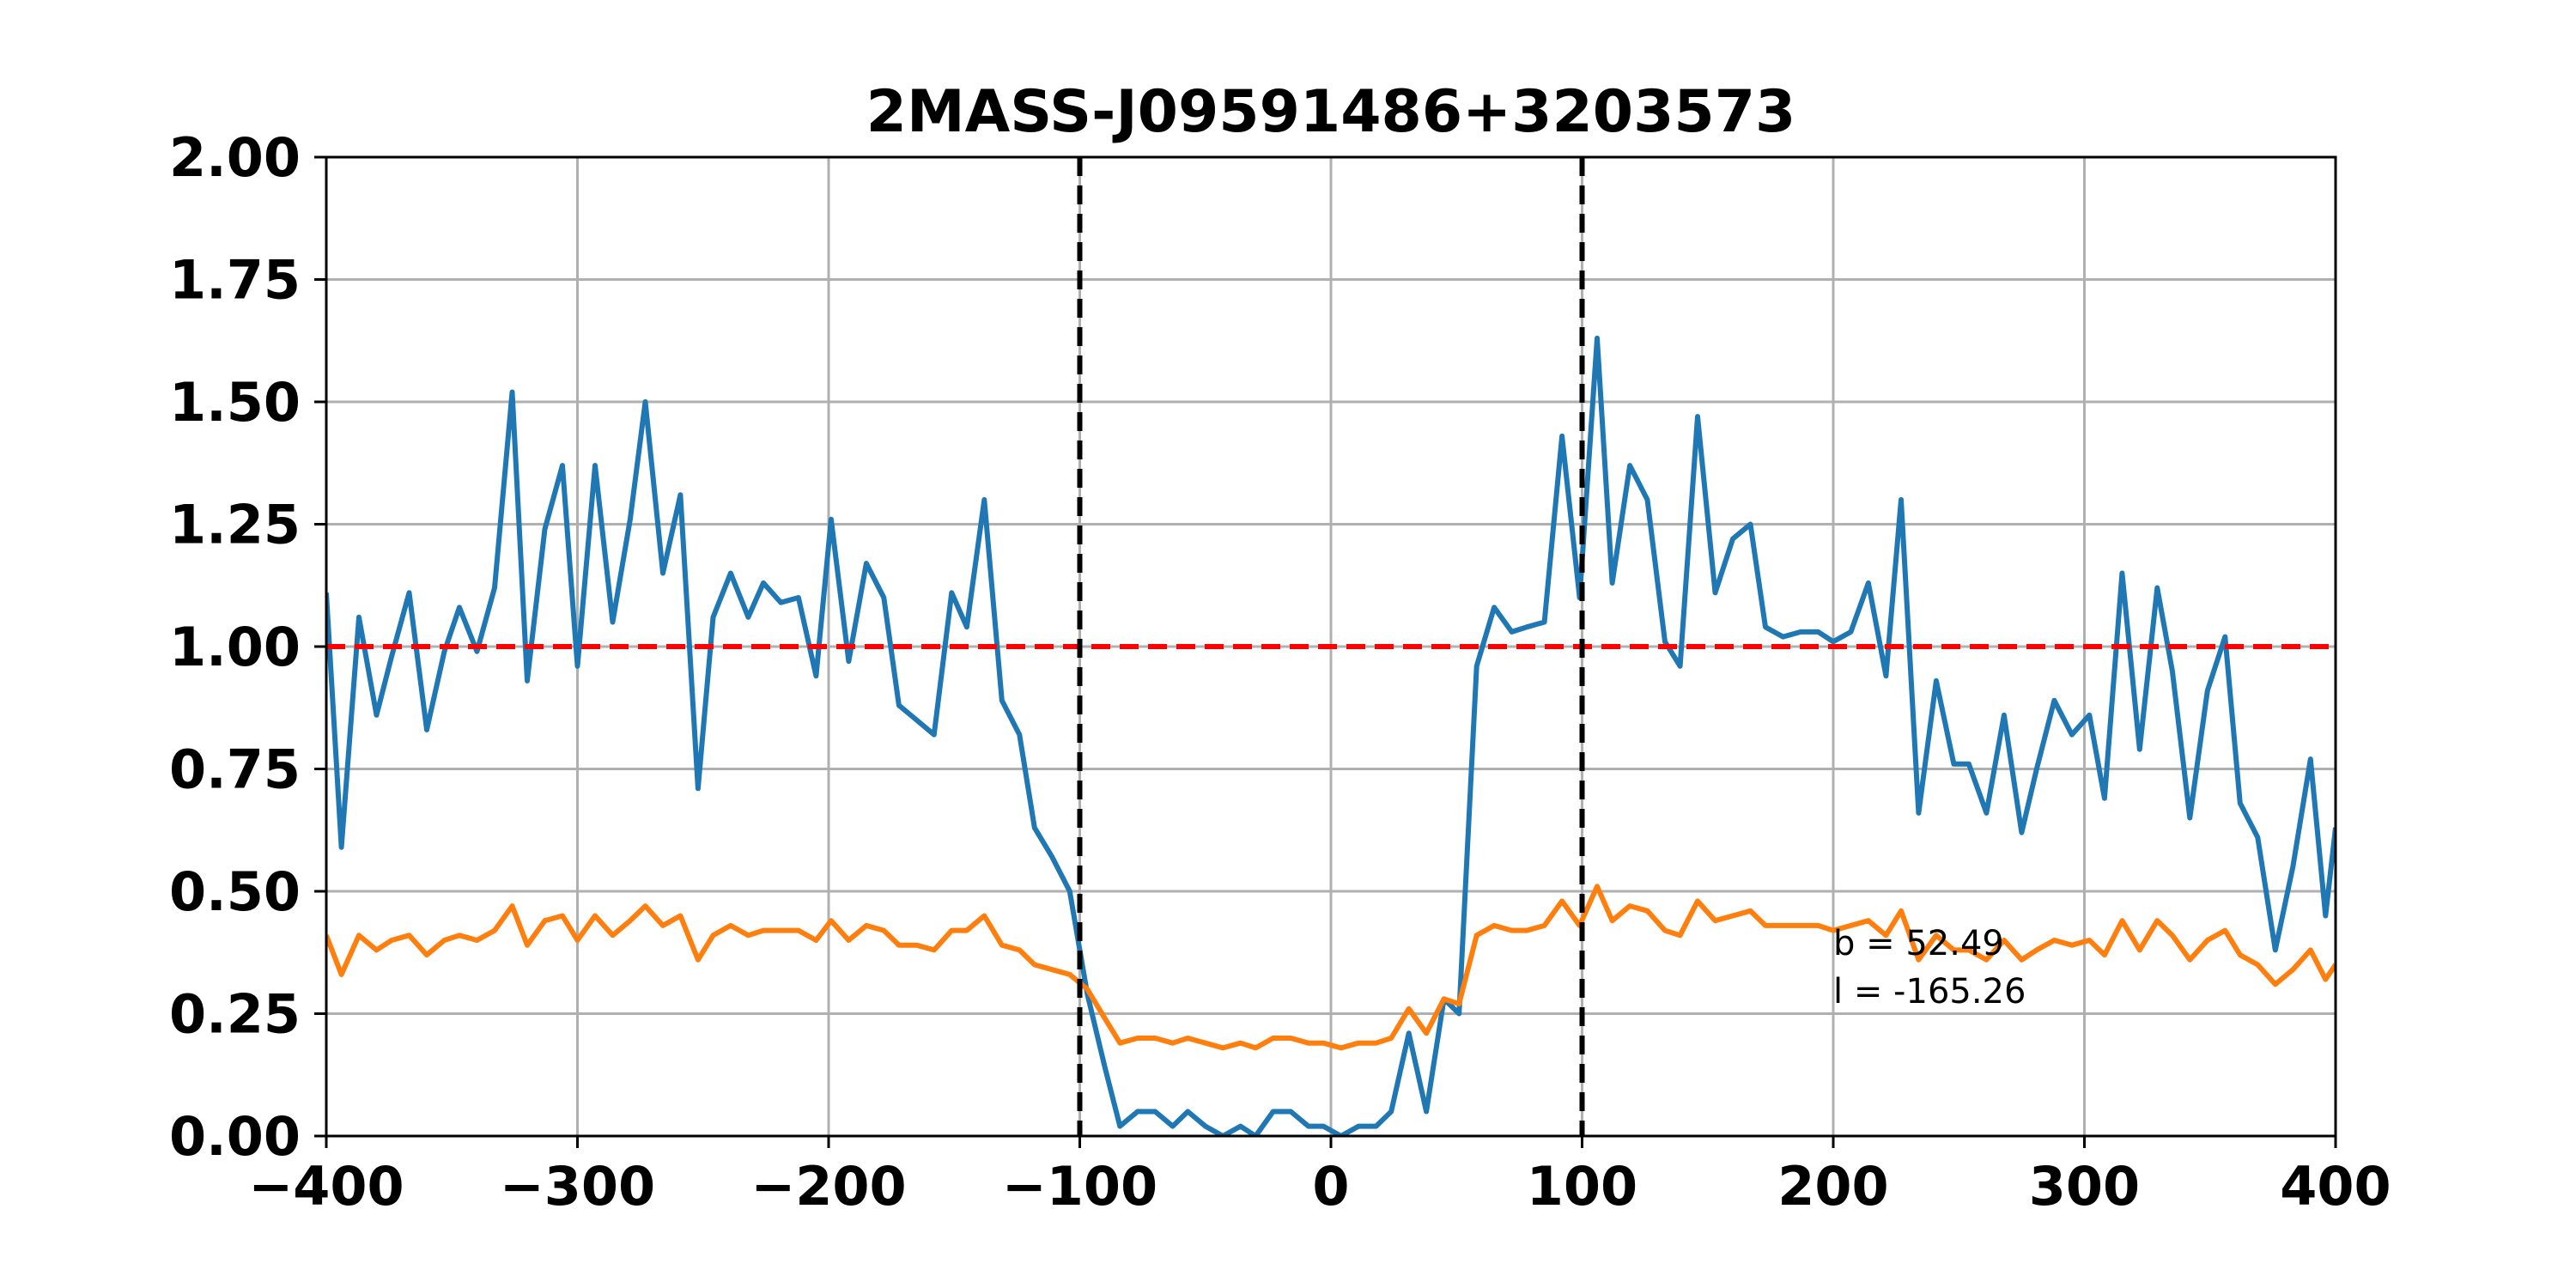 The width and height of the screenshot is (2576, 1288). What do you see at coordinates (235, 280) in the screenshot?
I see `y-tick-label-7: 1.75` at bounding box center [235, 280].